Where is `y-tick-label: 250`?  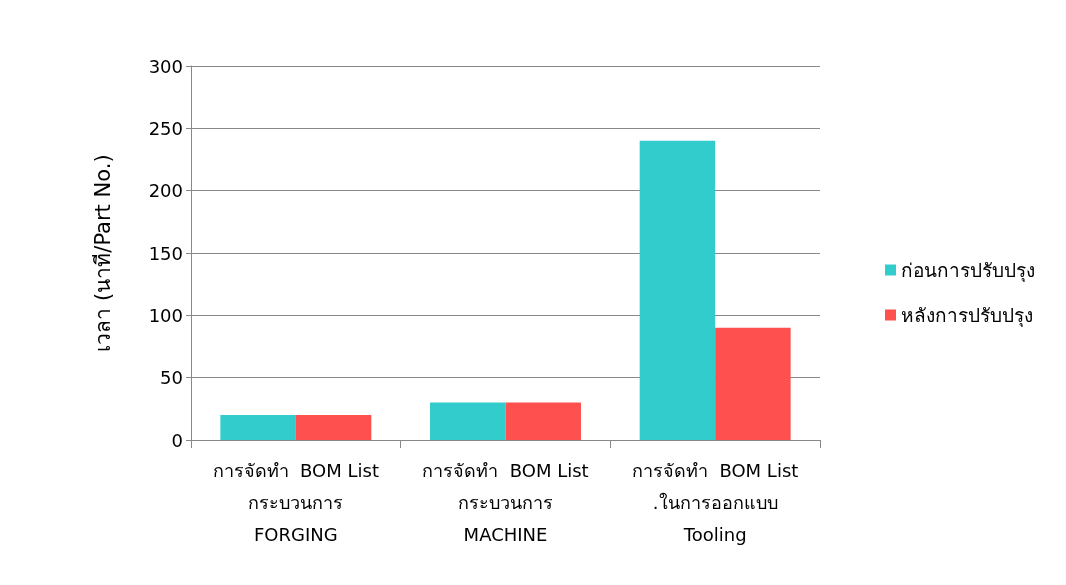 y-tick-label: 250 is located at coordinates (165, 128).